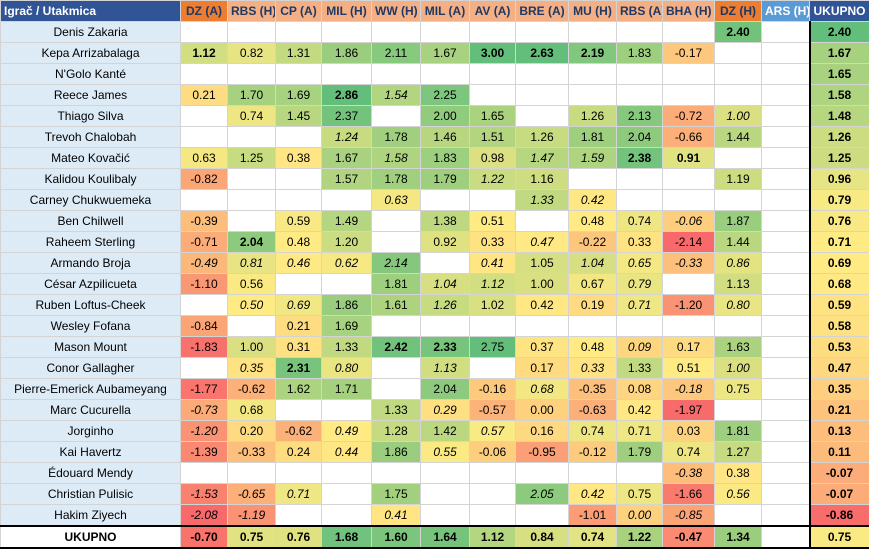  I want to click on player-name: Christian Pulisic, so click(91, 494).